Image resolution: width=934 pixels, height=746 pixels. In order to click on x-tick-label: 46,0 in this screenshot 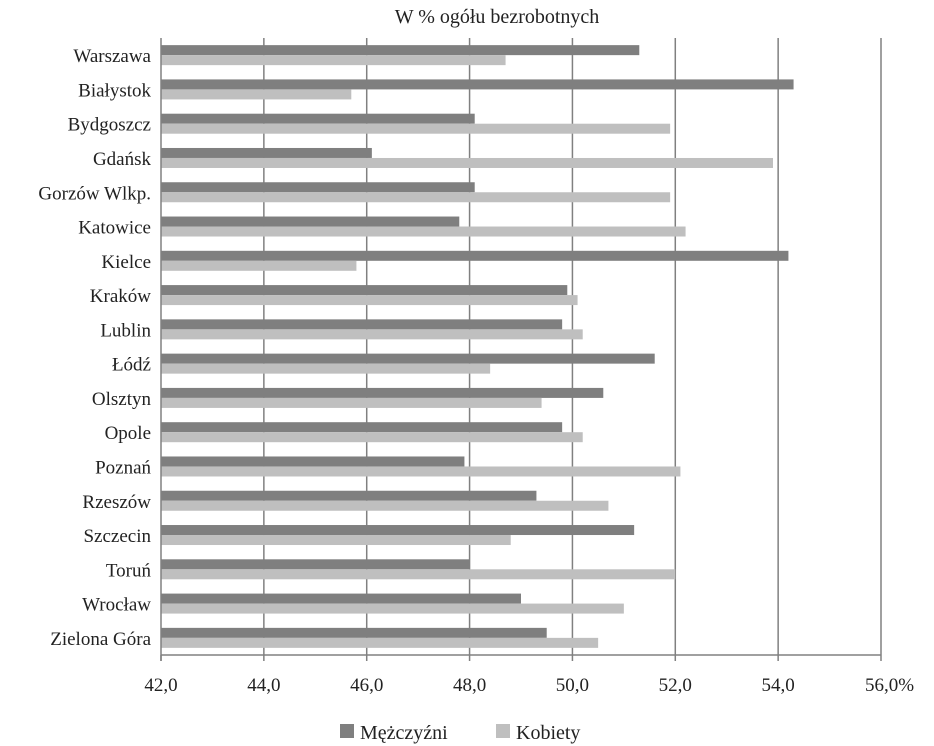, I will do `click(366, 685)`.